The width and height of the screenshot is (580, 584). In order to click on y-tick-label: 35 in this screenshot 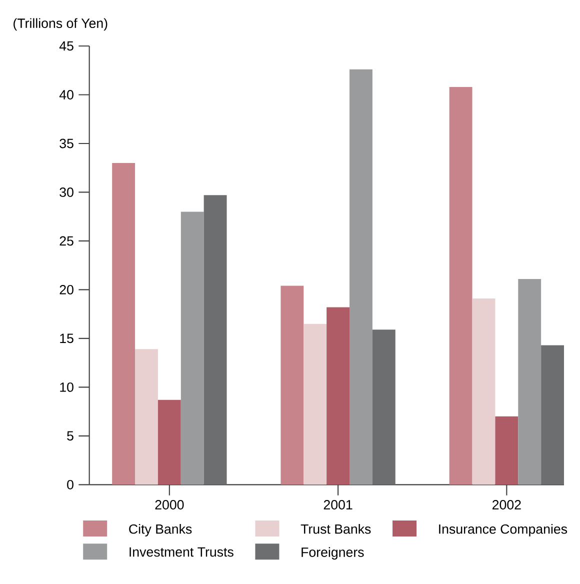, I will do `click(67, 143)`.